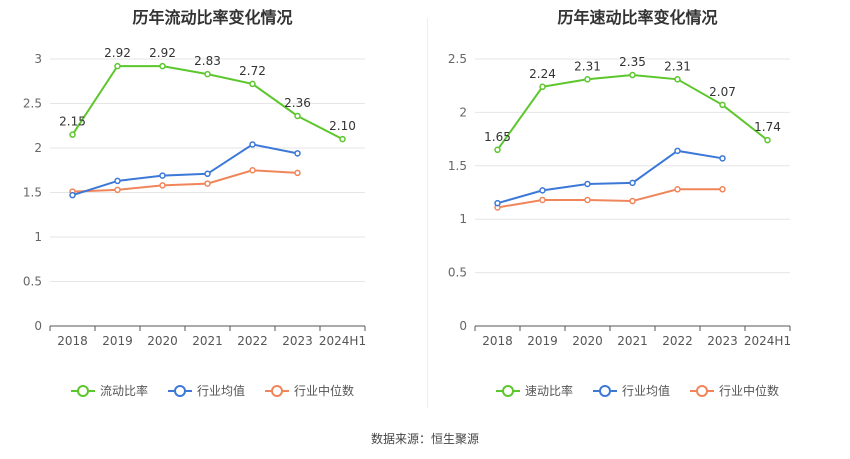 Image resolution: width=850 pixels, height=459 pixels. I want to click on legend-label: 速动比率, so click(548, 391).